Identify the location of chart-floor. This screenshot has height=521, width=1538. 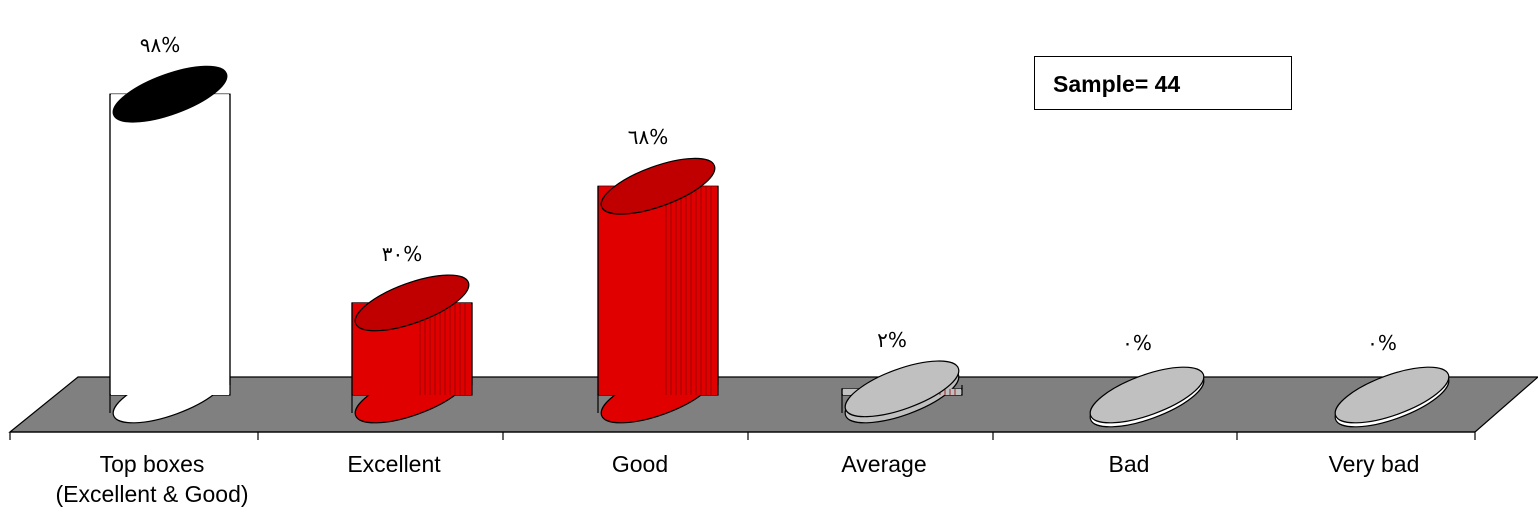
(773, 404).